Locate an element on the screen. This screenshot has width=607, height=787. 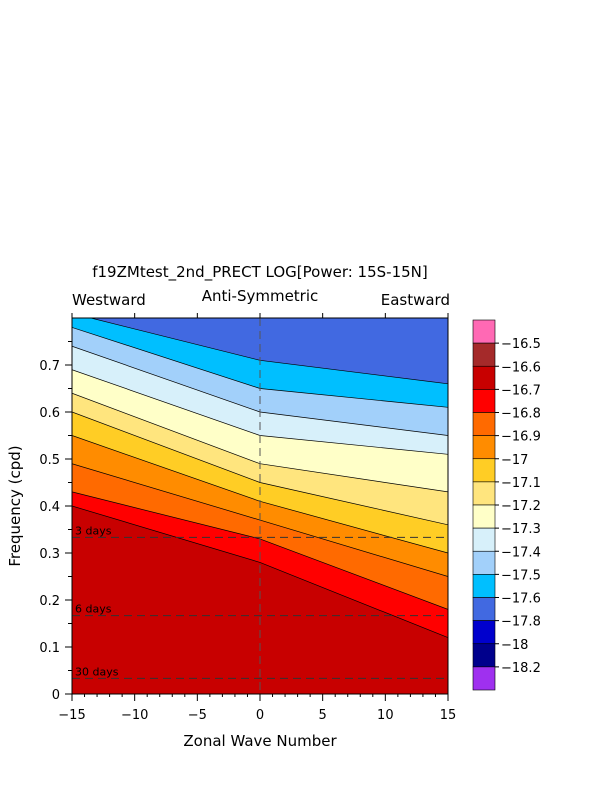
colorbar-label: −17 is located at coordinates (514, 460).